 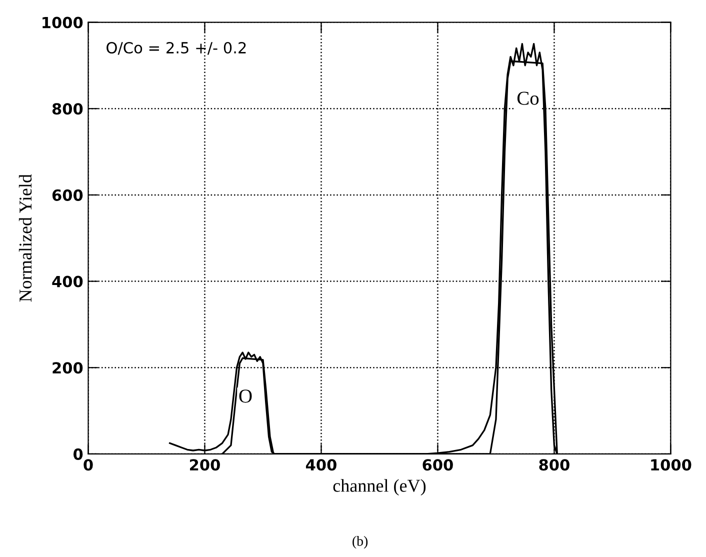 I want to click on x-tick-label: 600, so click(x=437, y=465).